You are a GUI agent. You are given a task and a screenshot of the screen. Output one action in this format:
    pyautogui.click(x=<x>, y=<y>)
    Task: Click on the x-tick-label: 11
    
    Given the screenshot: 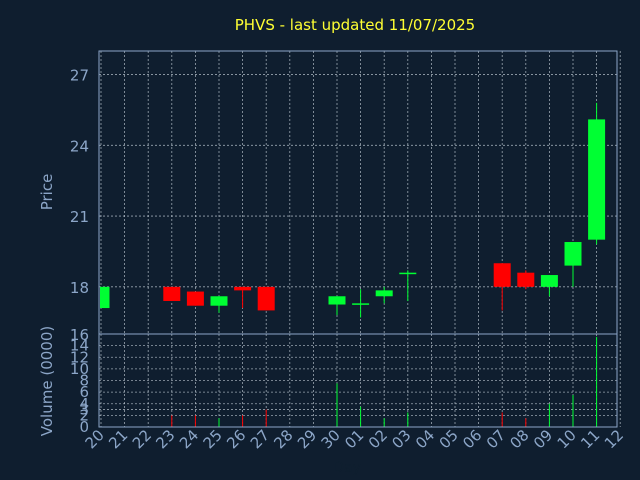 What is the action you would take?
    pyautogui.click(x=590, y=439)
    